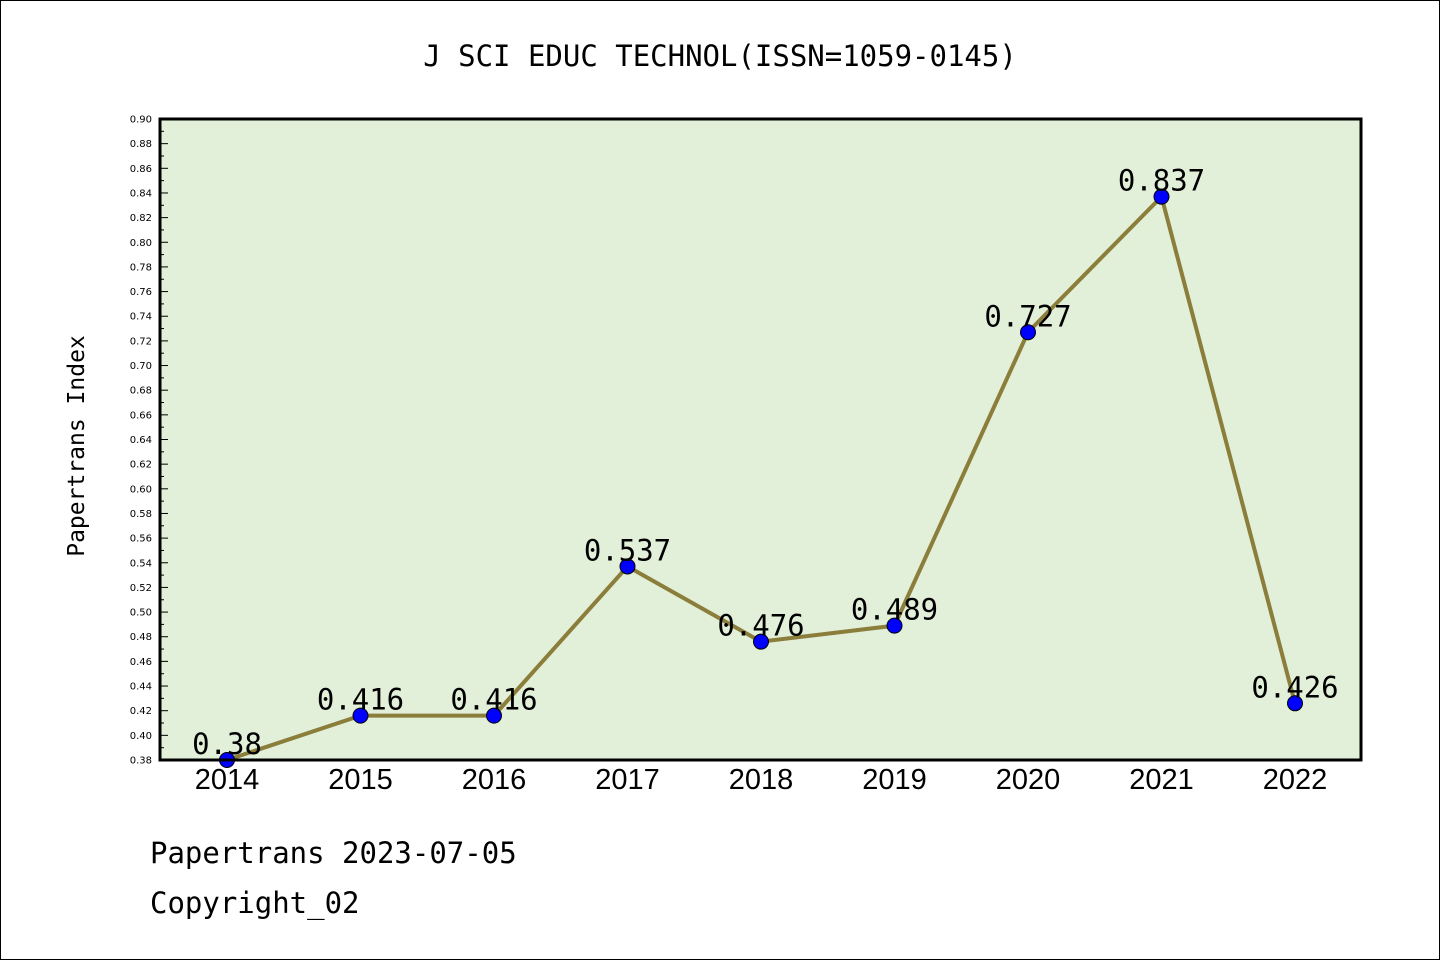 This screenshot has height=960, width=1440. What do you see at coordinates (1027, 316) in the screenshot?
I see `data-label: 0.727` at bounding box center [1027, 316].